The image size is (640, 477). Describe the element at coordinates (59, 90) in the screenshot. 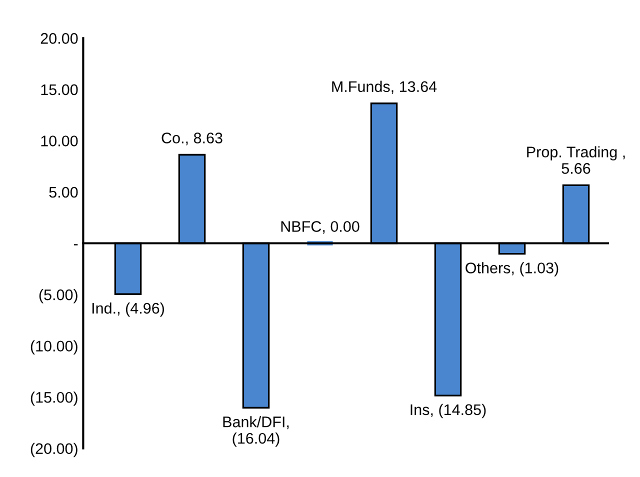

I see `y-tick-label: 15.00` at that location.